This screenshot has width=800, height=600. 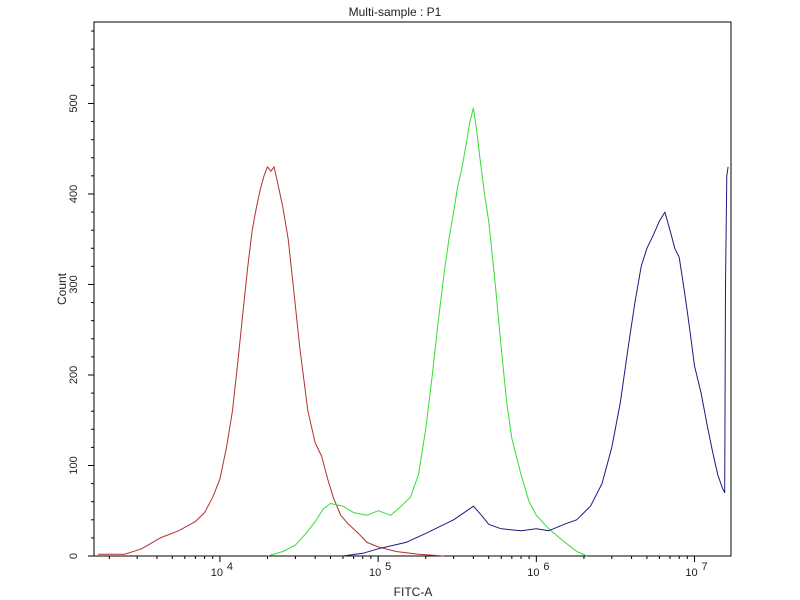 I want to click on x-tick-exponent: 4, so click(x=230, y=567).